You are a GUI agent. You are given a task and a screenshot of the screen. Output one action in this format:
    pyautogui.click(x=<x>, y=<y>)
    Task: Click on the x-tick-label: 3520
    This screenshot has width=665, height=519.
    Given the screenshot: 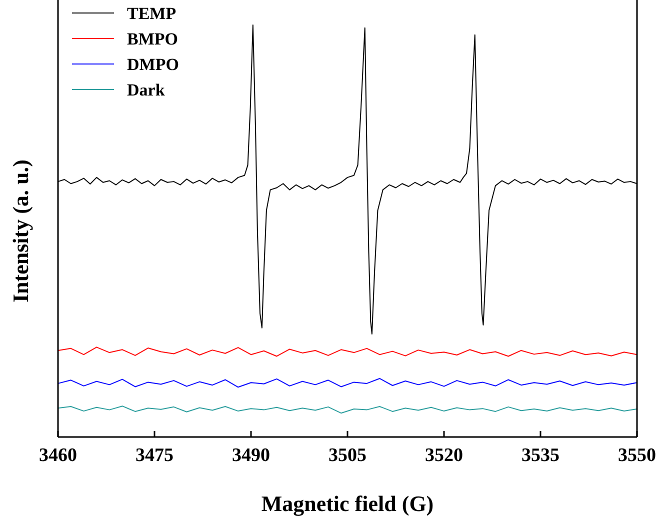 What is the action you would take?
    pyautogui.click(x=444, y=455)
    